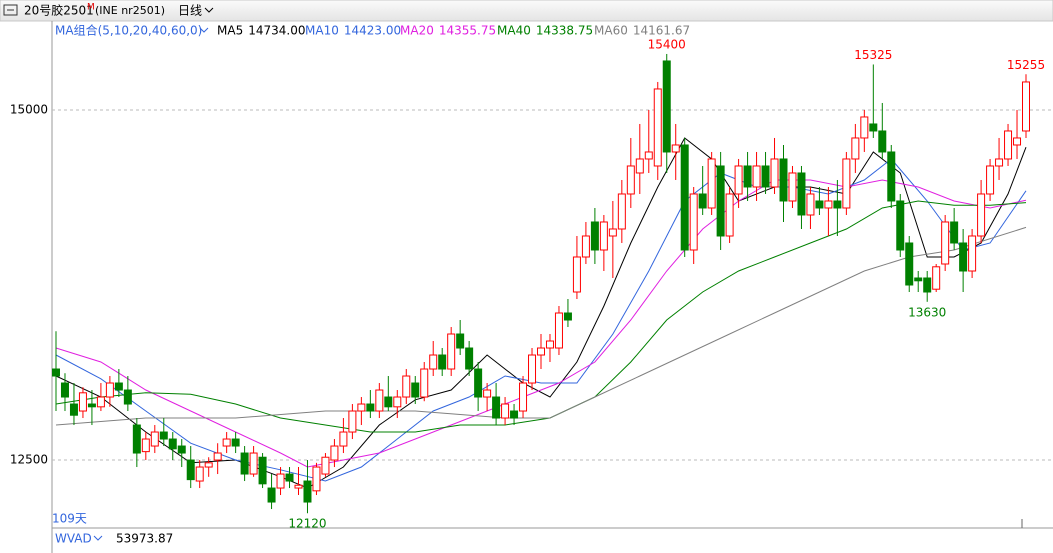  What do you see at coordinates (29, 460) in the screenshot?
I see `y-tick-label: 12500` at bounding box center [29, 460].